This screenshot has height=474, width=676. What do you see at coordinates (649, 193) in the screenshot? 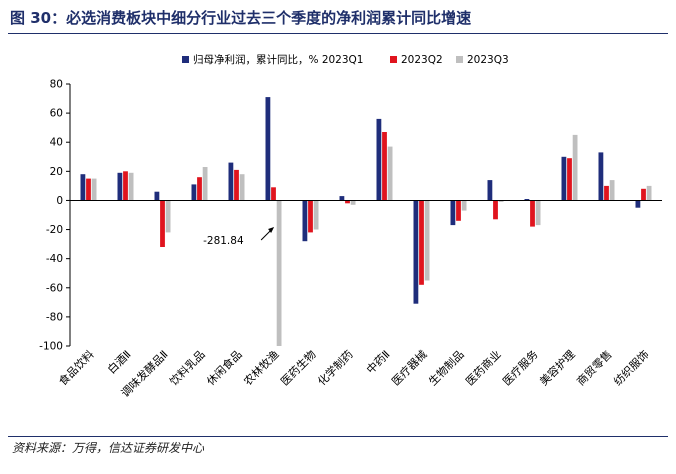
I see `bar-3-纺织服饰` at bounding box center [649, 193].